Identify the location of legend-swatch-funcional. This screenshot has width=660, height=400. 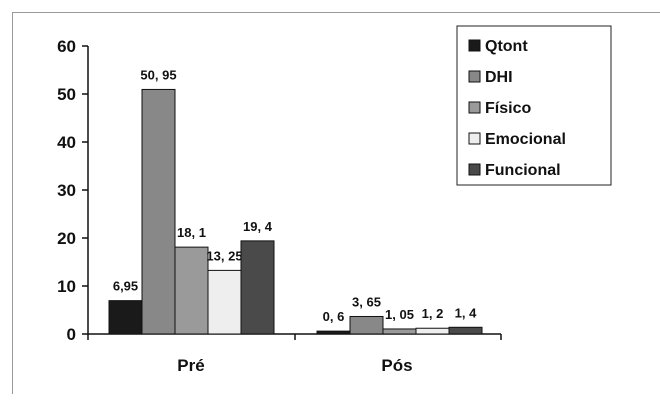
(474, 169).